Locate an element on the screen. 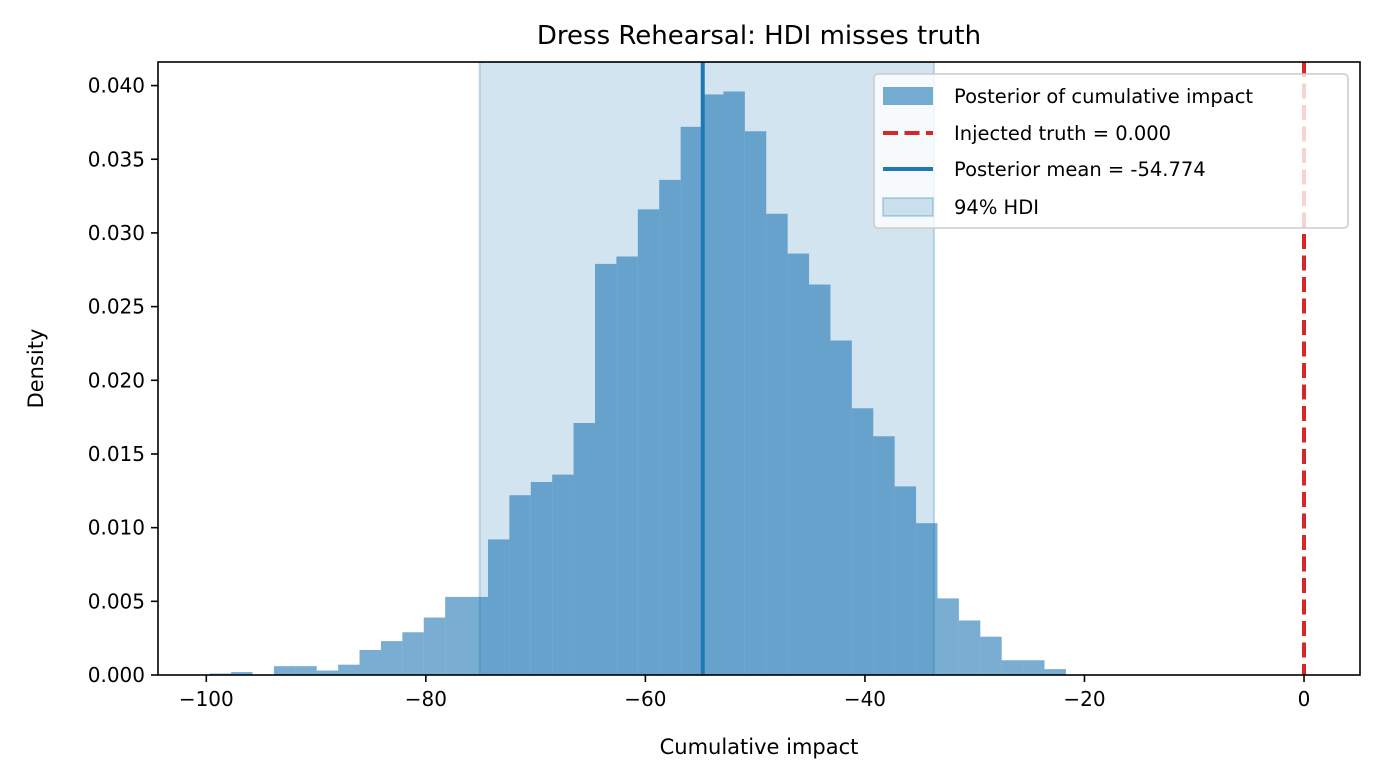 This screenshot has height=781, width=1379. legend-item-posterior: Posterior of cumulative impact is located at coordinates (1103, 96).